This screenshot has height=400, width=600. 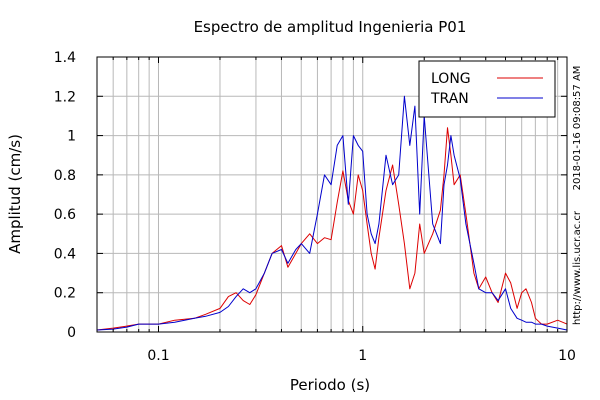 What do you see at coordinates (330, 27) in the screenshot?
I see `chart-title: Espectro de amplitud Ingenieria P01` at bounding box center [330, 27].